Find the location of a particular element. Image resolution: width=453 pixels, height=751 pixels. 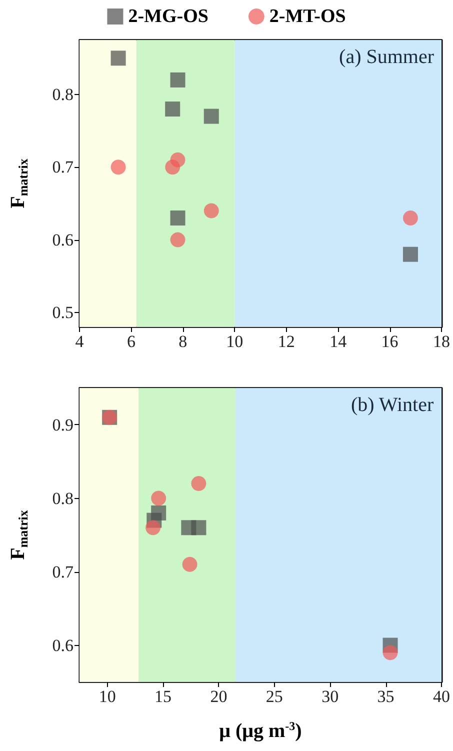

x-tick-label: 18 is located at coordinates (441, 341).